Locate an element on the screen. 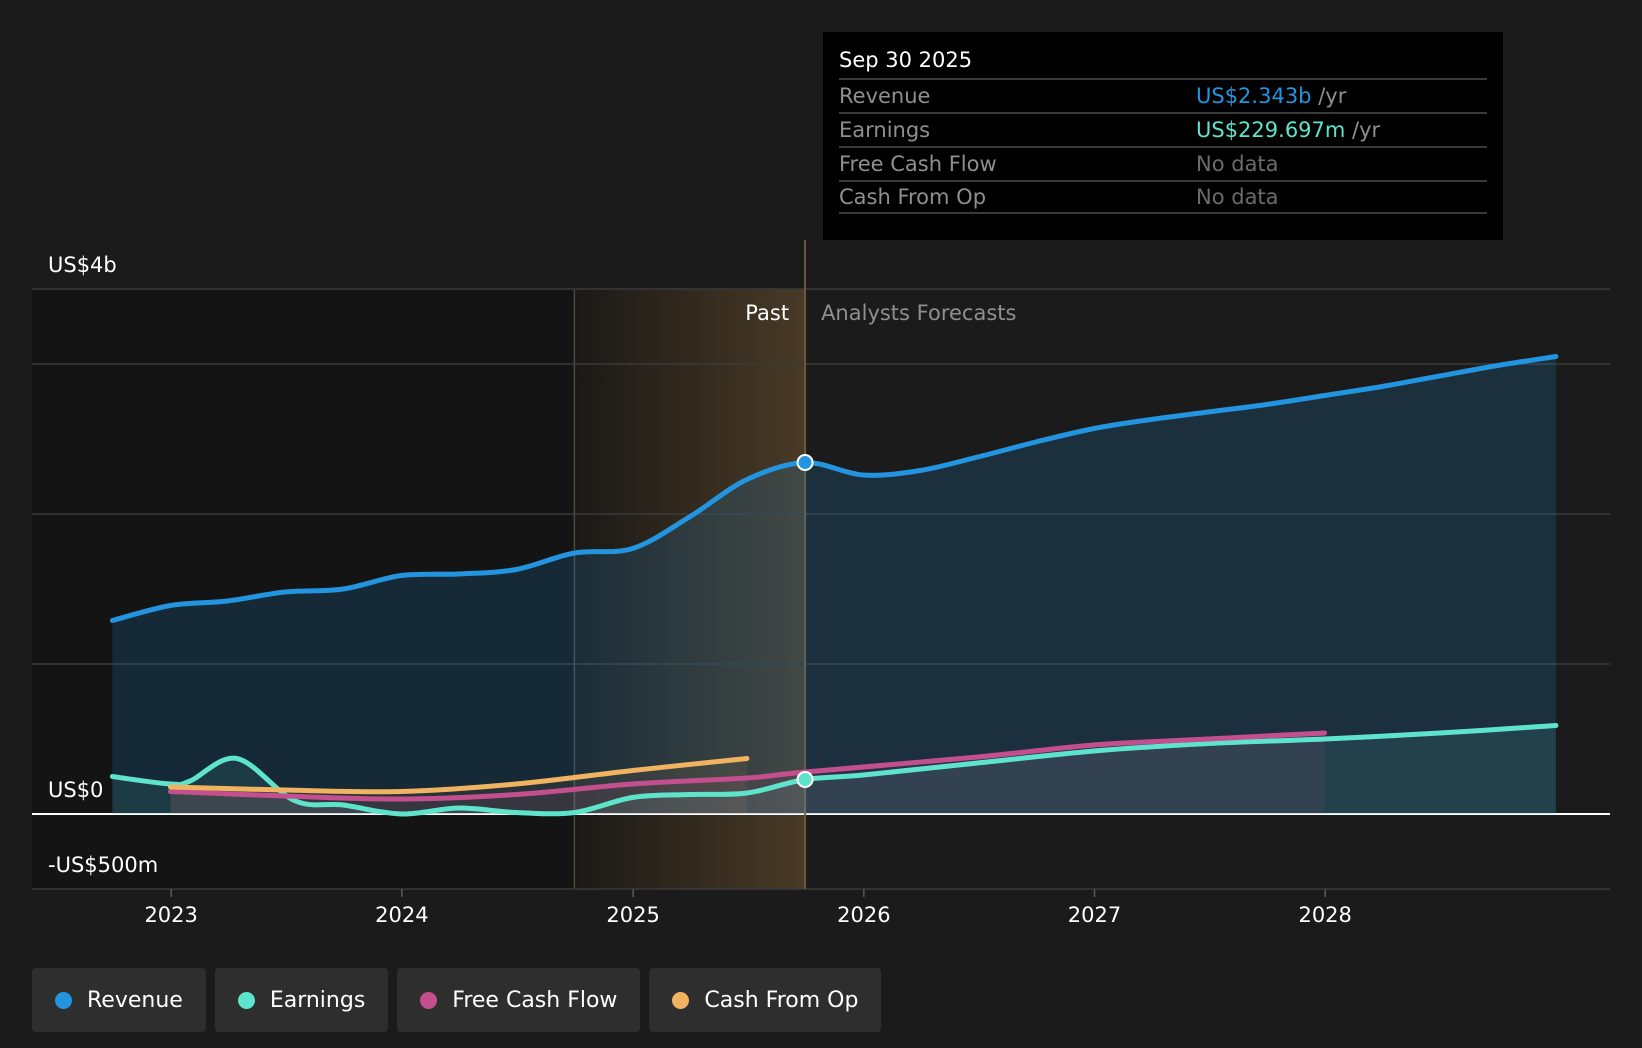  y-axis-label: US$4b is located at coordinates (82, 265).